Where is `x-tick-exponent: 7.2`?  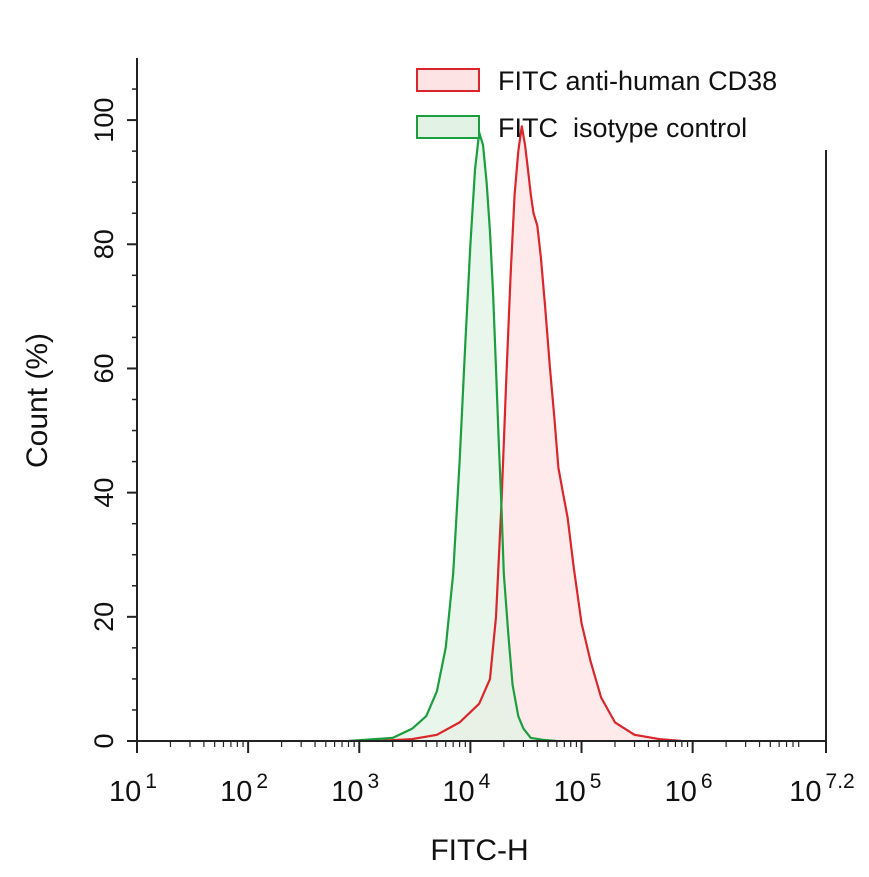 x-tick-exponent: 7.2 is located at coordinates (840, 781).